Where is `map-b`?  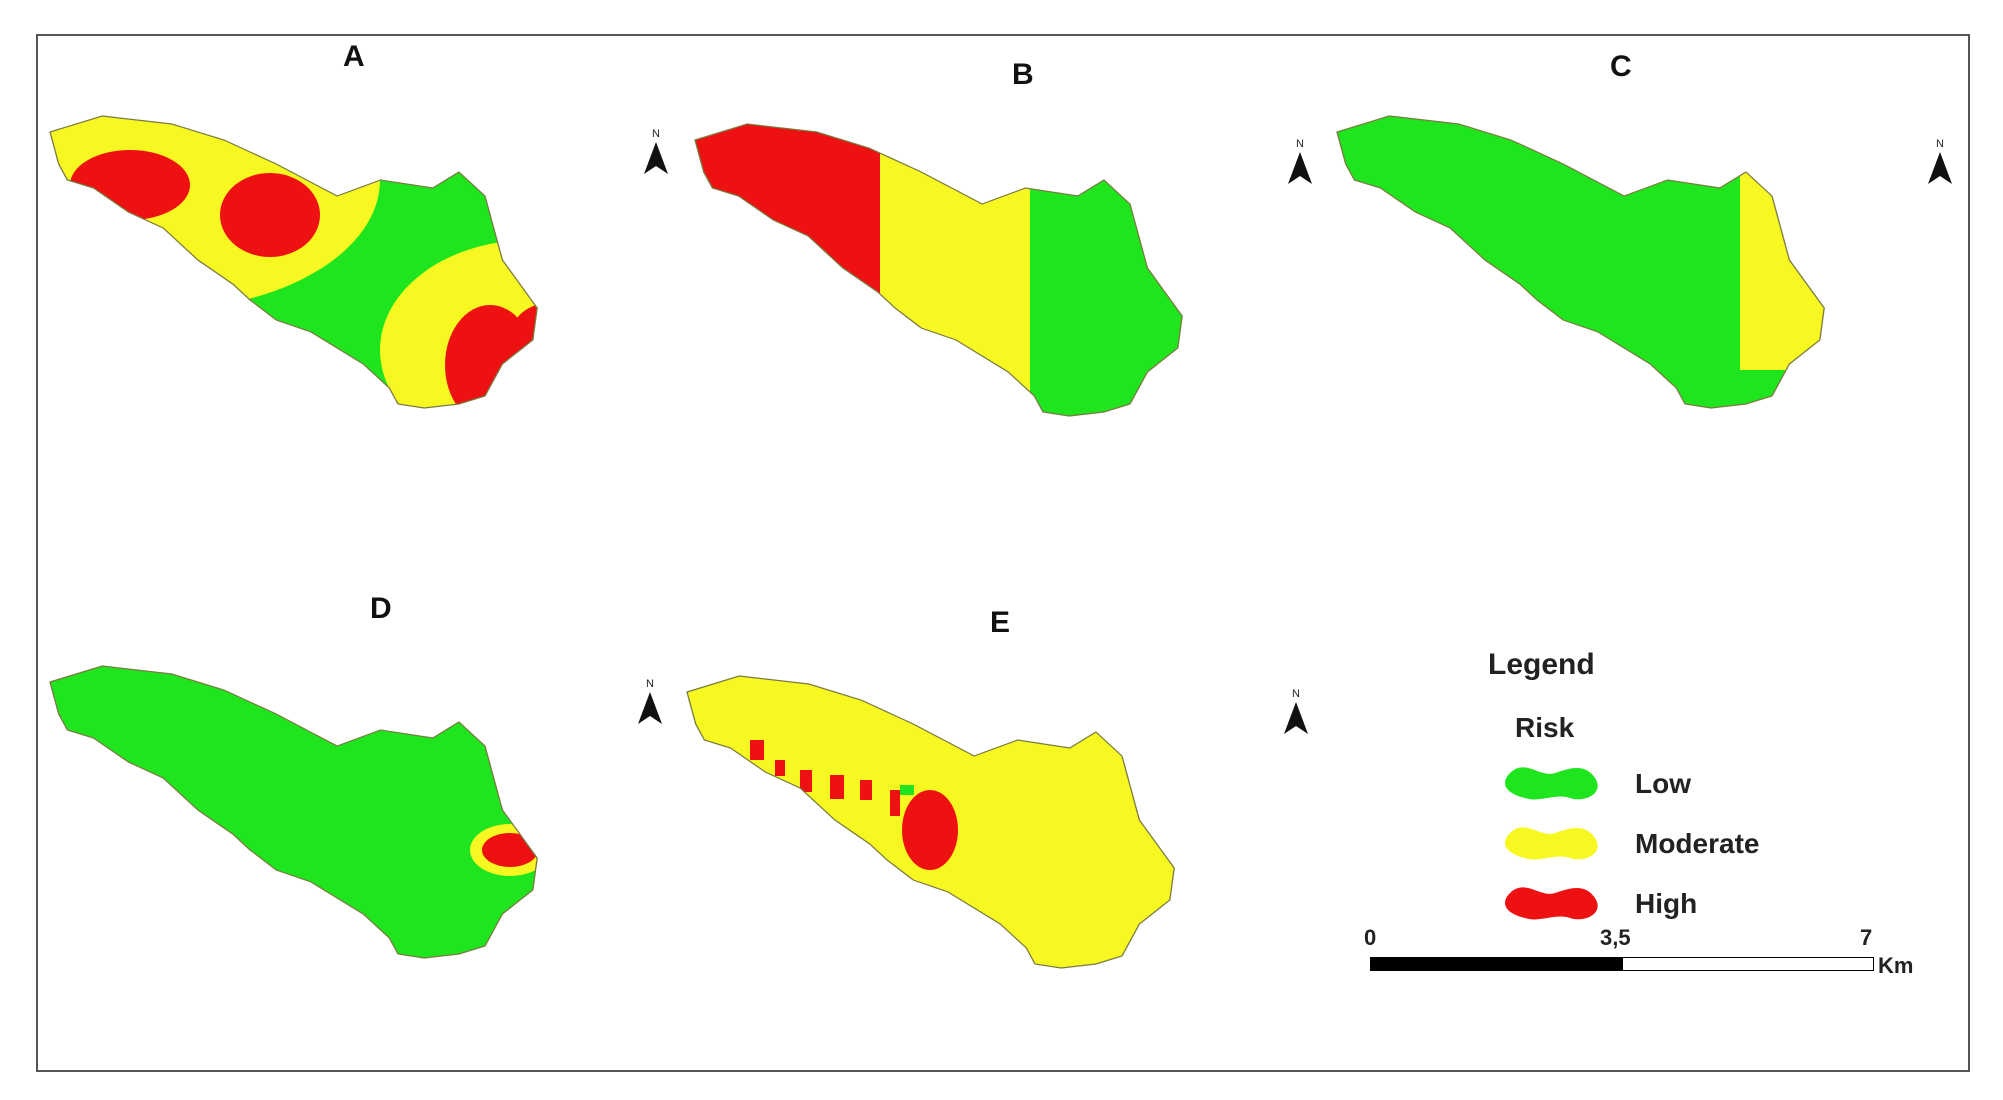
map-b is located at coordinates (938, 270).